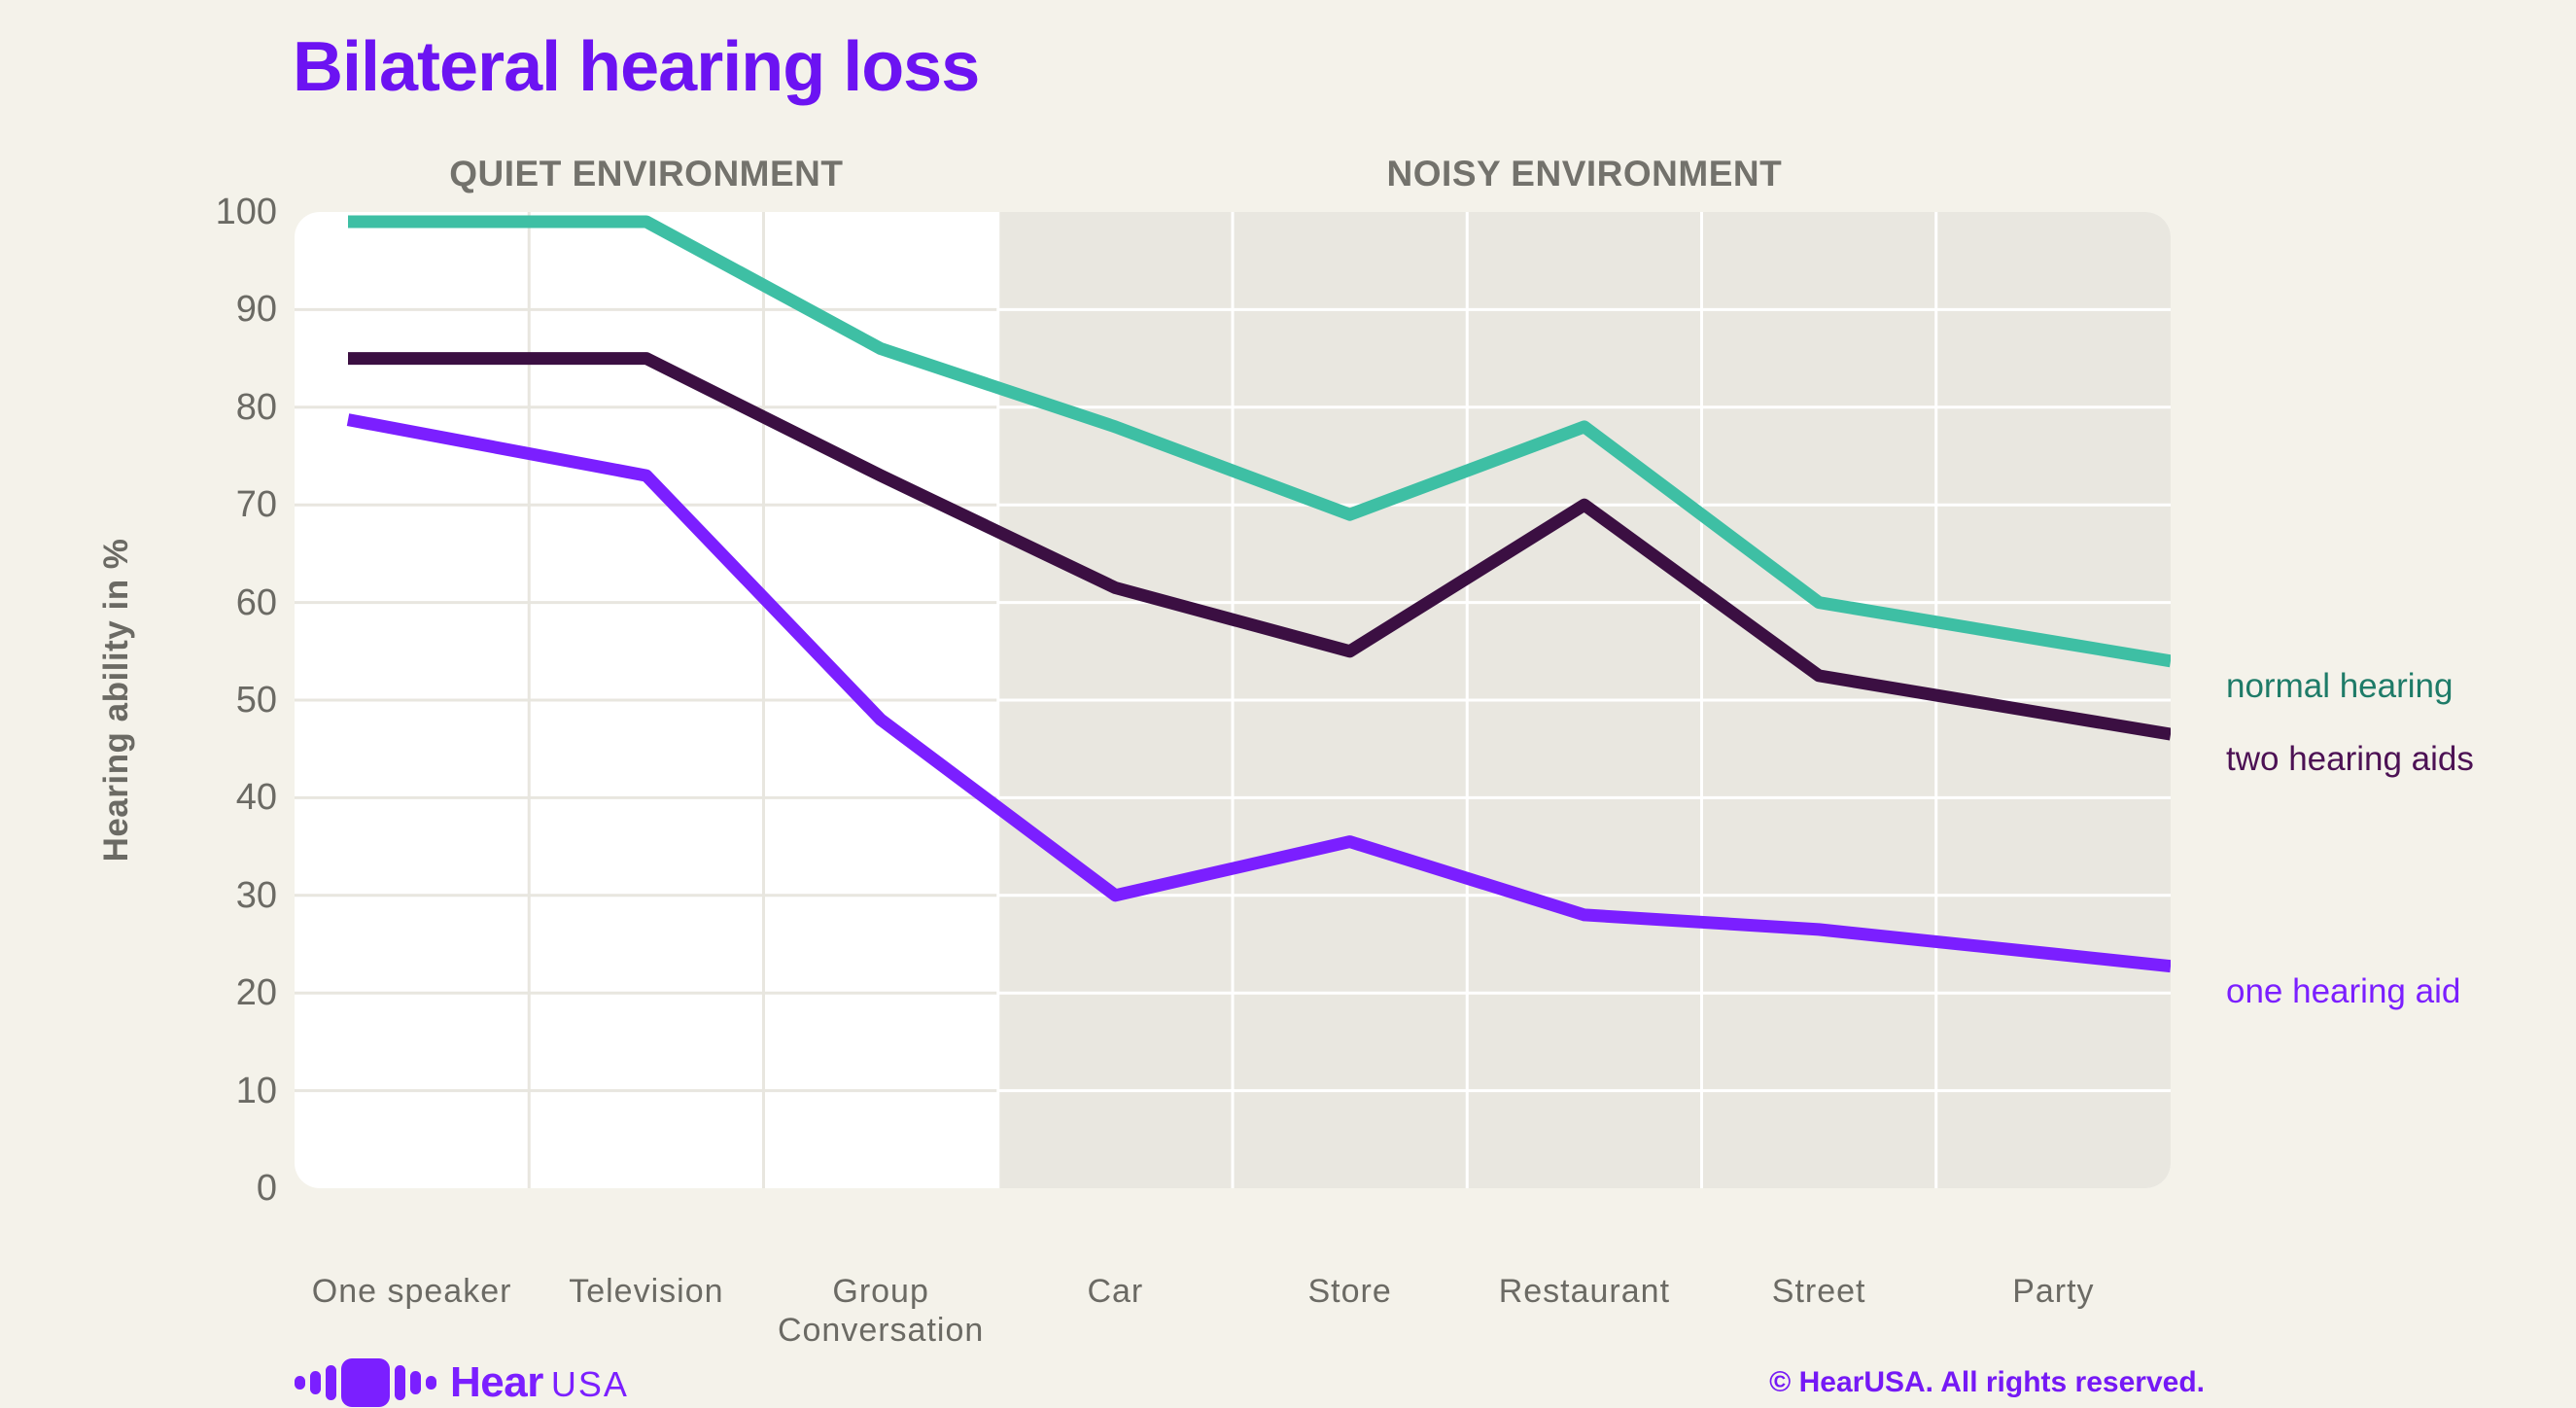 The height and width of the screenshot is (1408, 2576). What do you see at coordinates (246, 212) in the screenshot?
I see `y-tick-100: 100` at bounding box center [246, 212].